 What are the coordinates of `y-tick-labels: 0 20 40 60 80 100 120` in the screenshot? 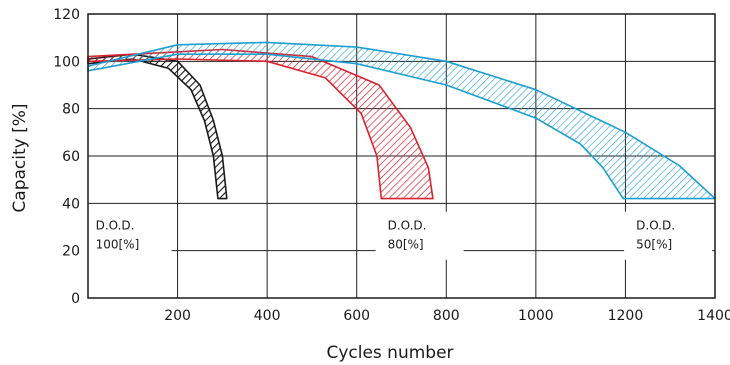 It's located at (66, 157).